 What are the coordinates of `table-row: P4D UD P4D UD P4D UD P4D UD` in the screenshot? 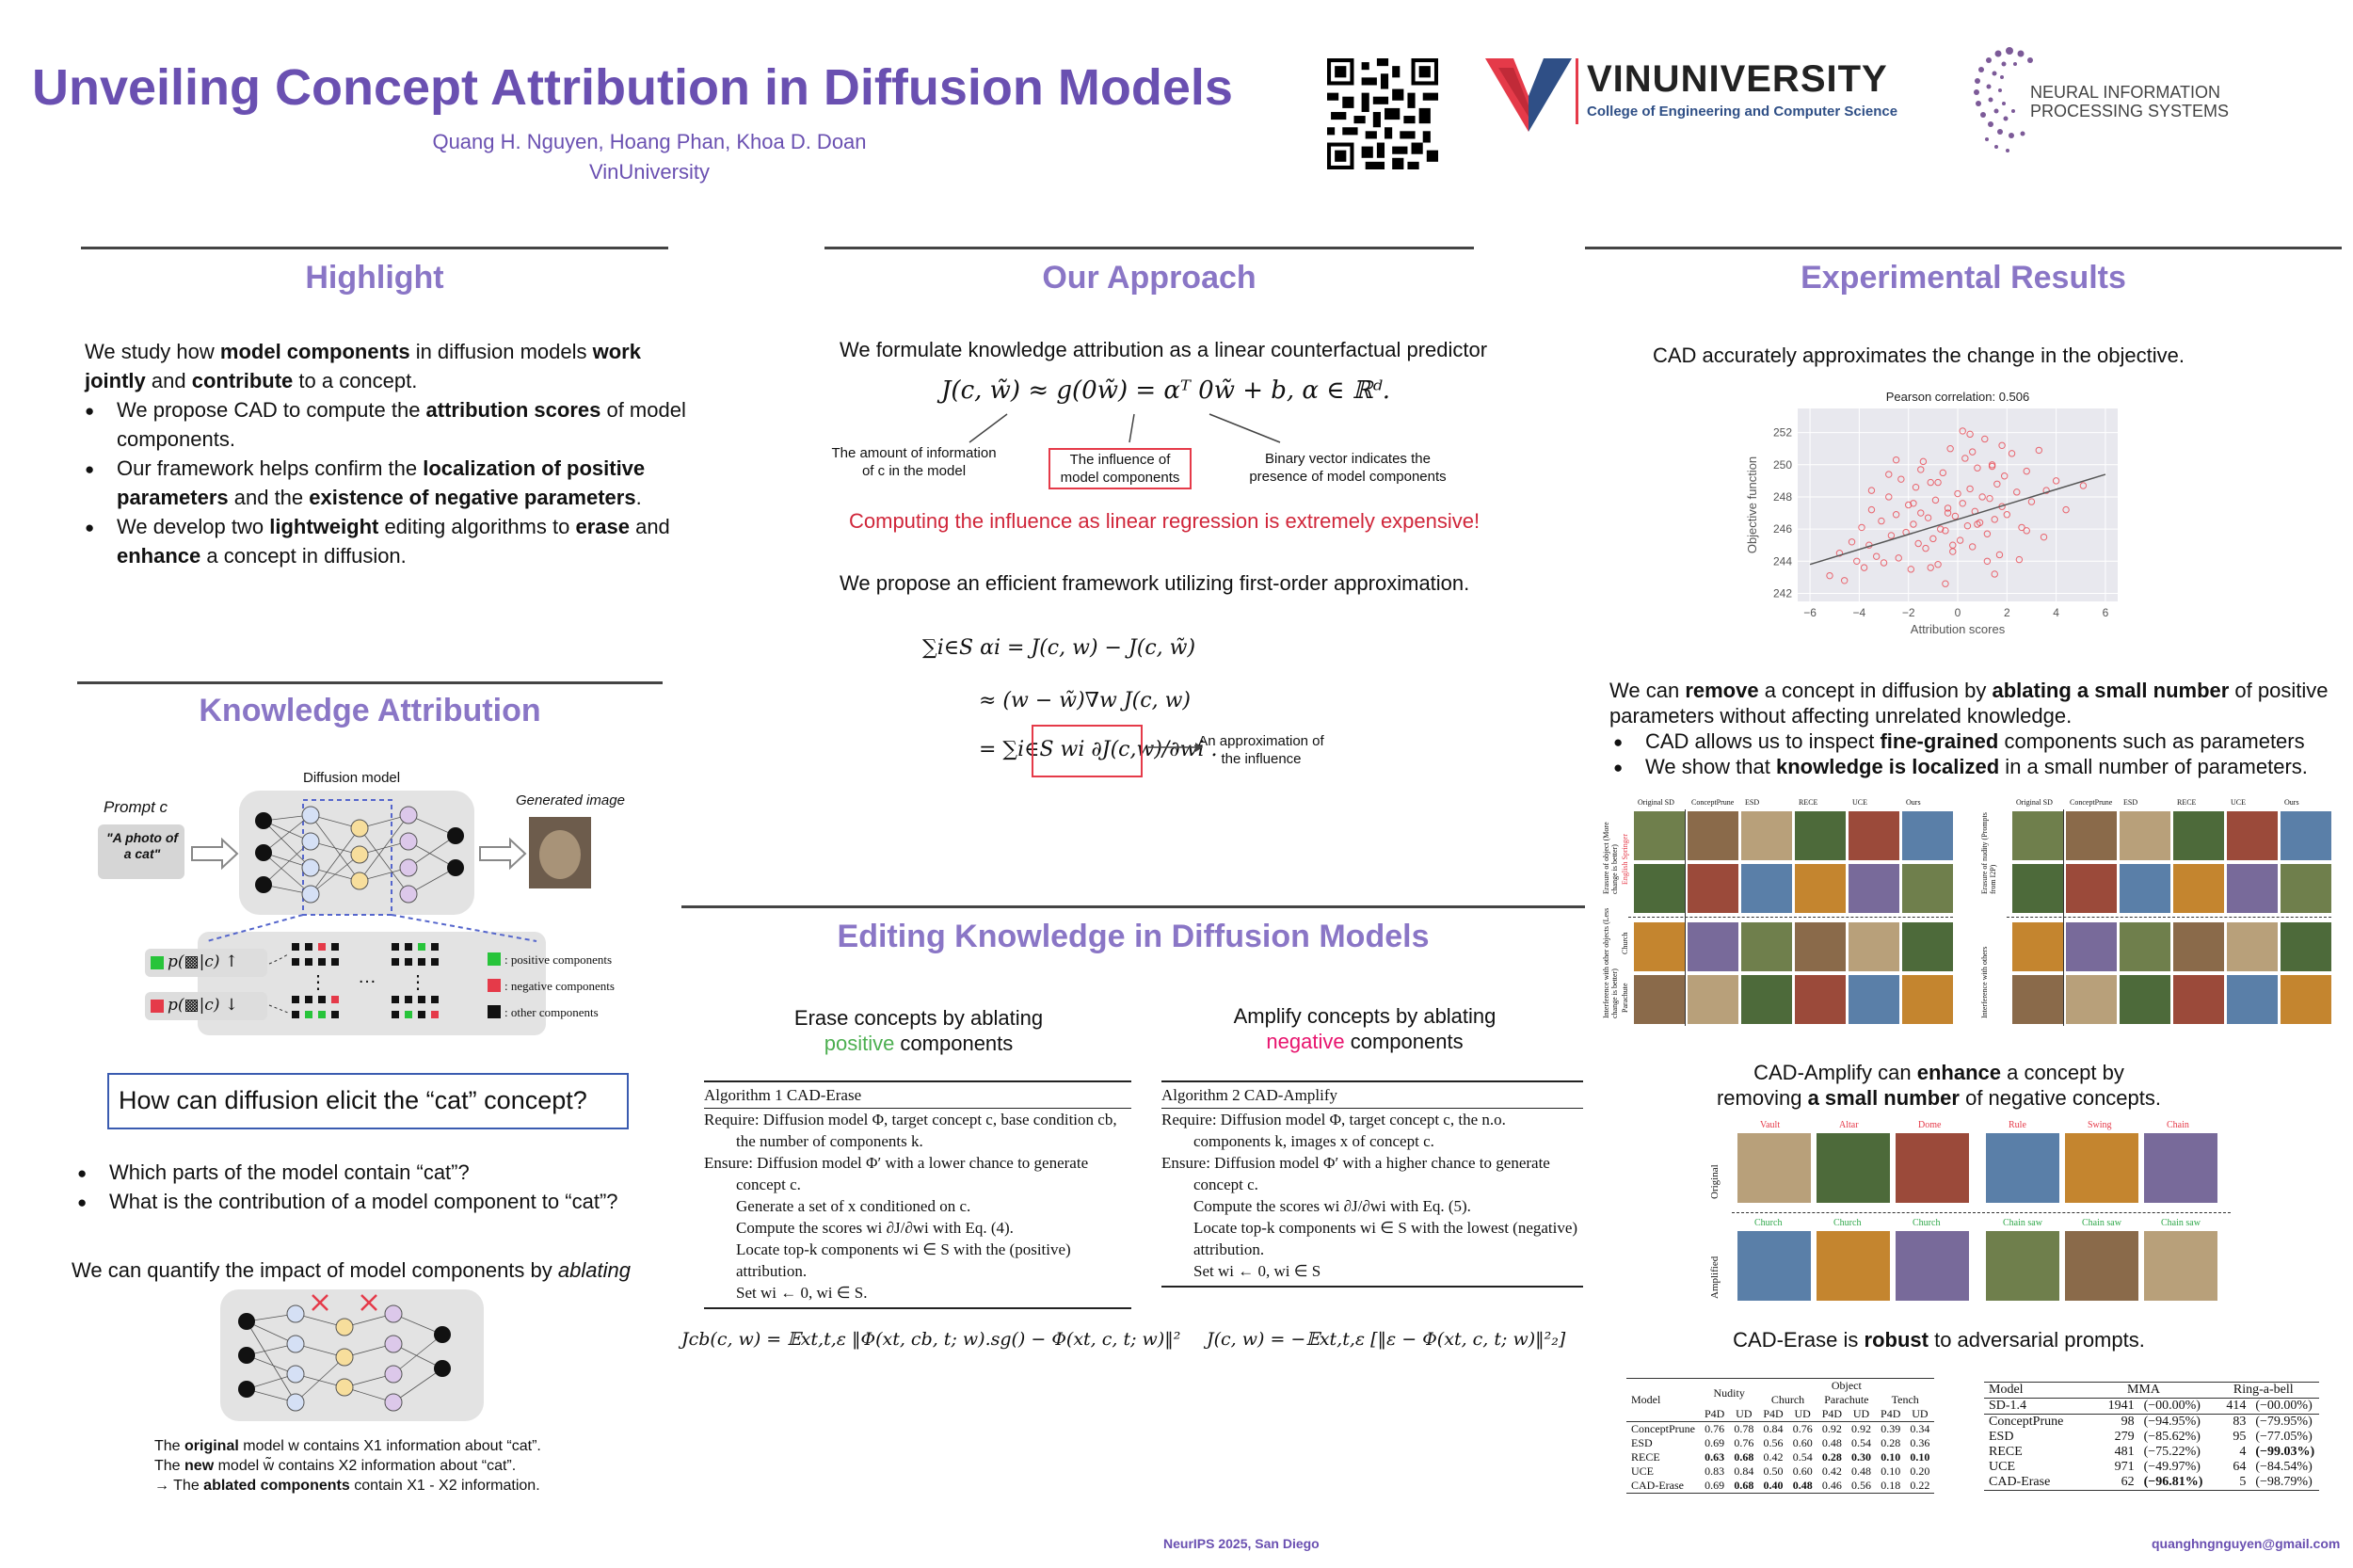 It's located at (1781, 1414).